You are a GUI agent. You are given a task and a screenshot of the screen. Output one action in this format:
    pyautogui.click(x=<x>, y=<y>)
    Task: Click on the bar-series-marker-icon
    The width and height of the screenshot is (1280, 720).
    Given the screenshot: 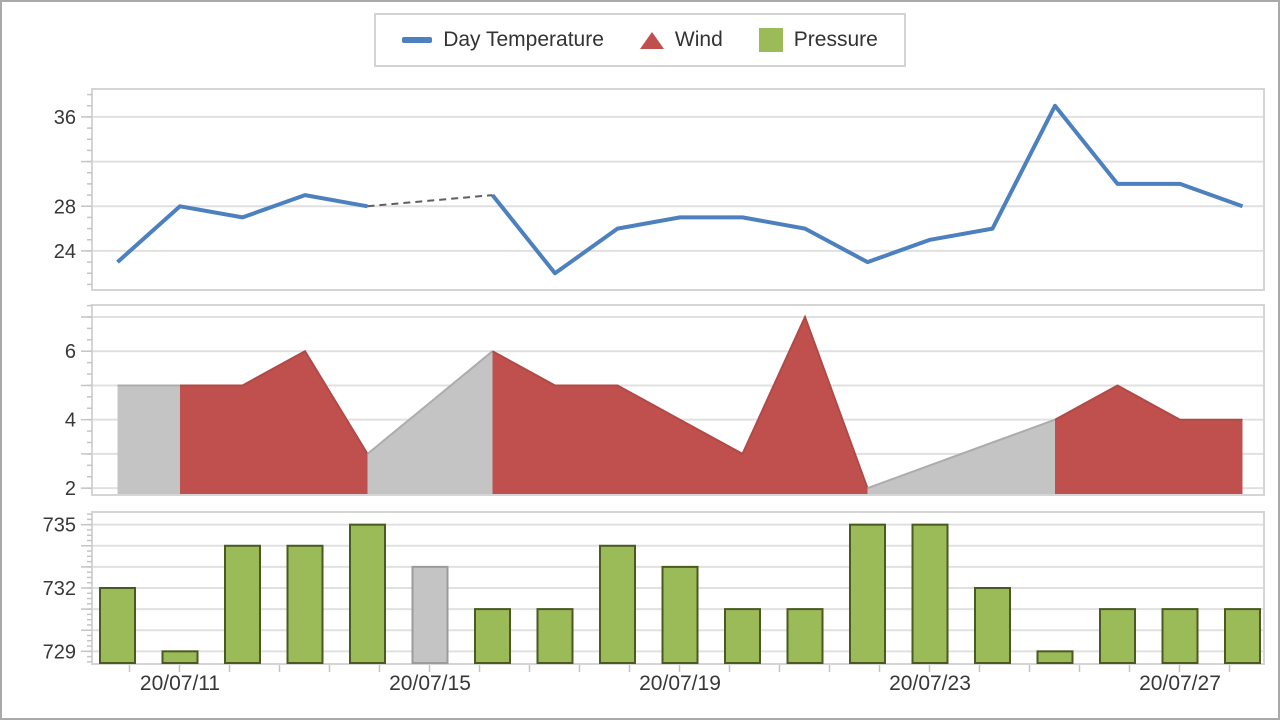 What is the action you would take?
    pyautogui.click(x=770, y=40)
    